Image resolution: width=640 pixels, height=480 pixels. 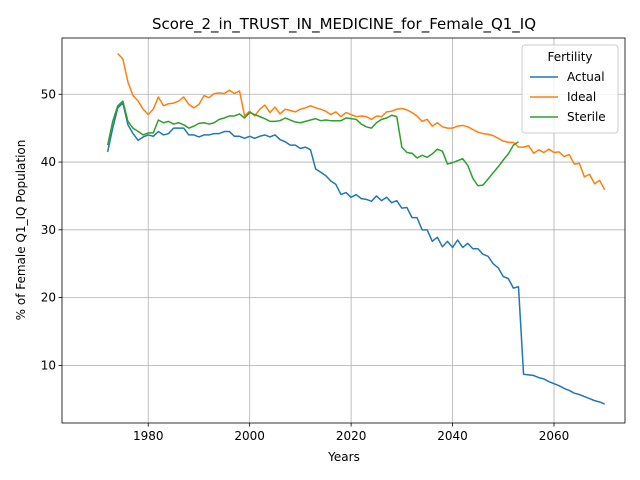 I want to click on y-axis-label: % of Female Q1_IQ Population, so click(x=21, y=230).